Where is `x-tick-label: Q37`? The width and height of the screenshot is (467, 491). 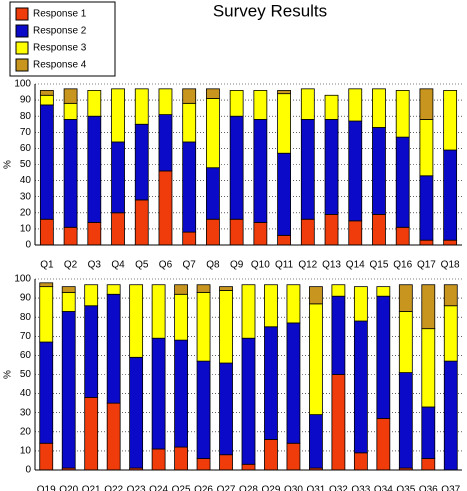
x-tick-label: Q37 is located at coordinates (450, 488).